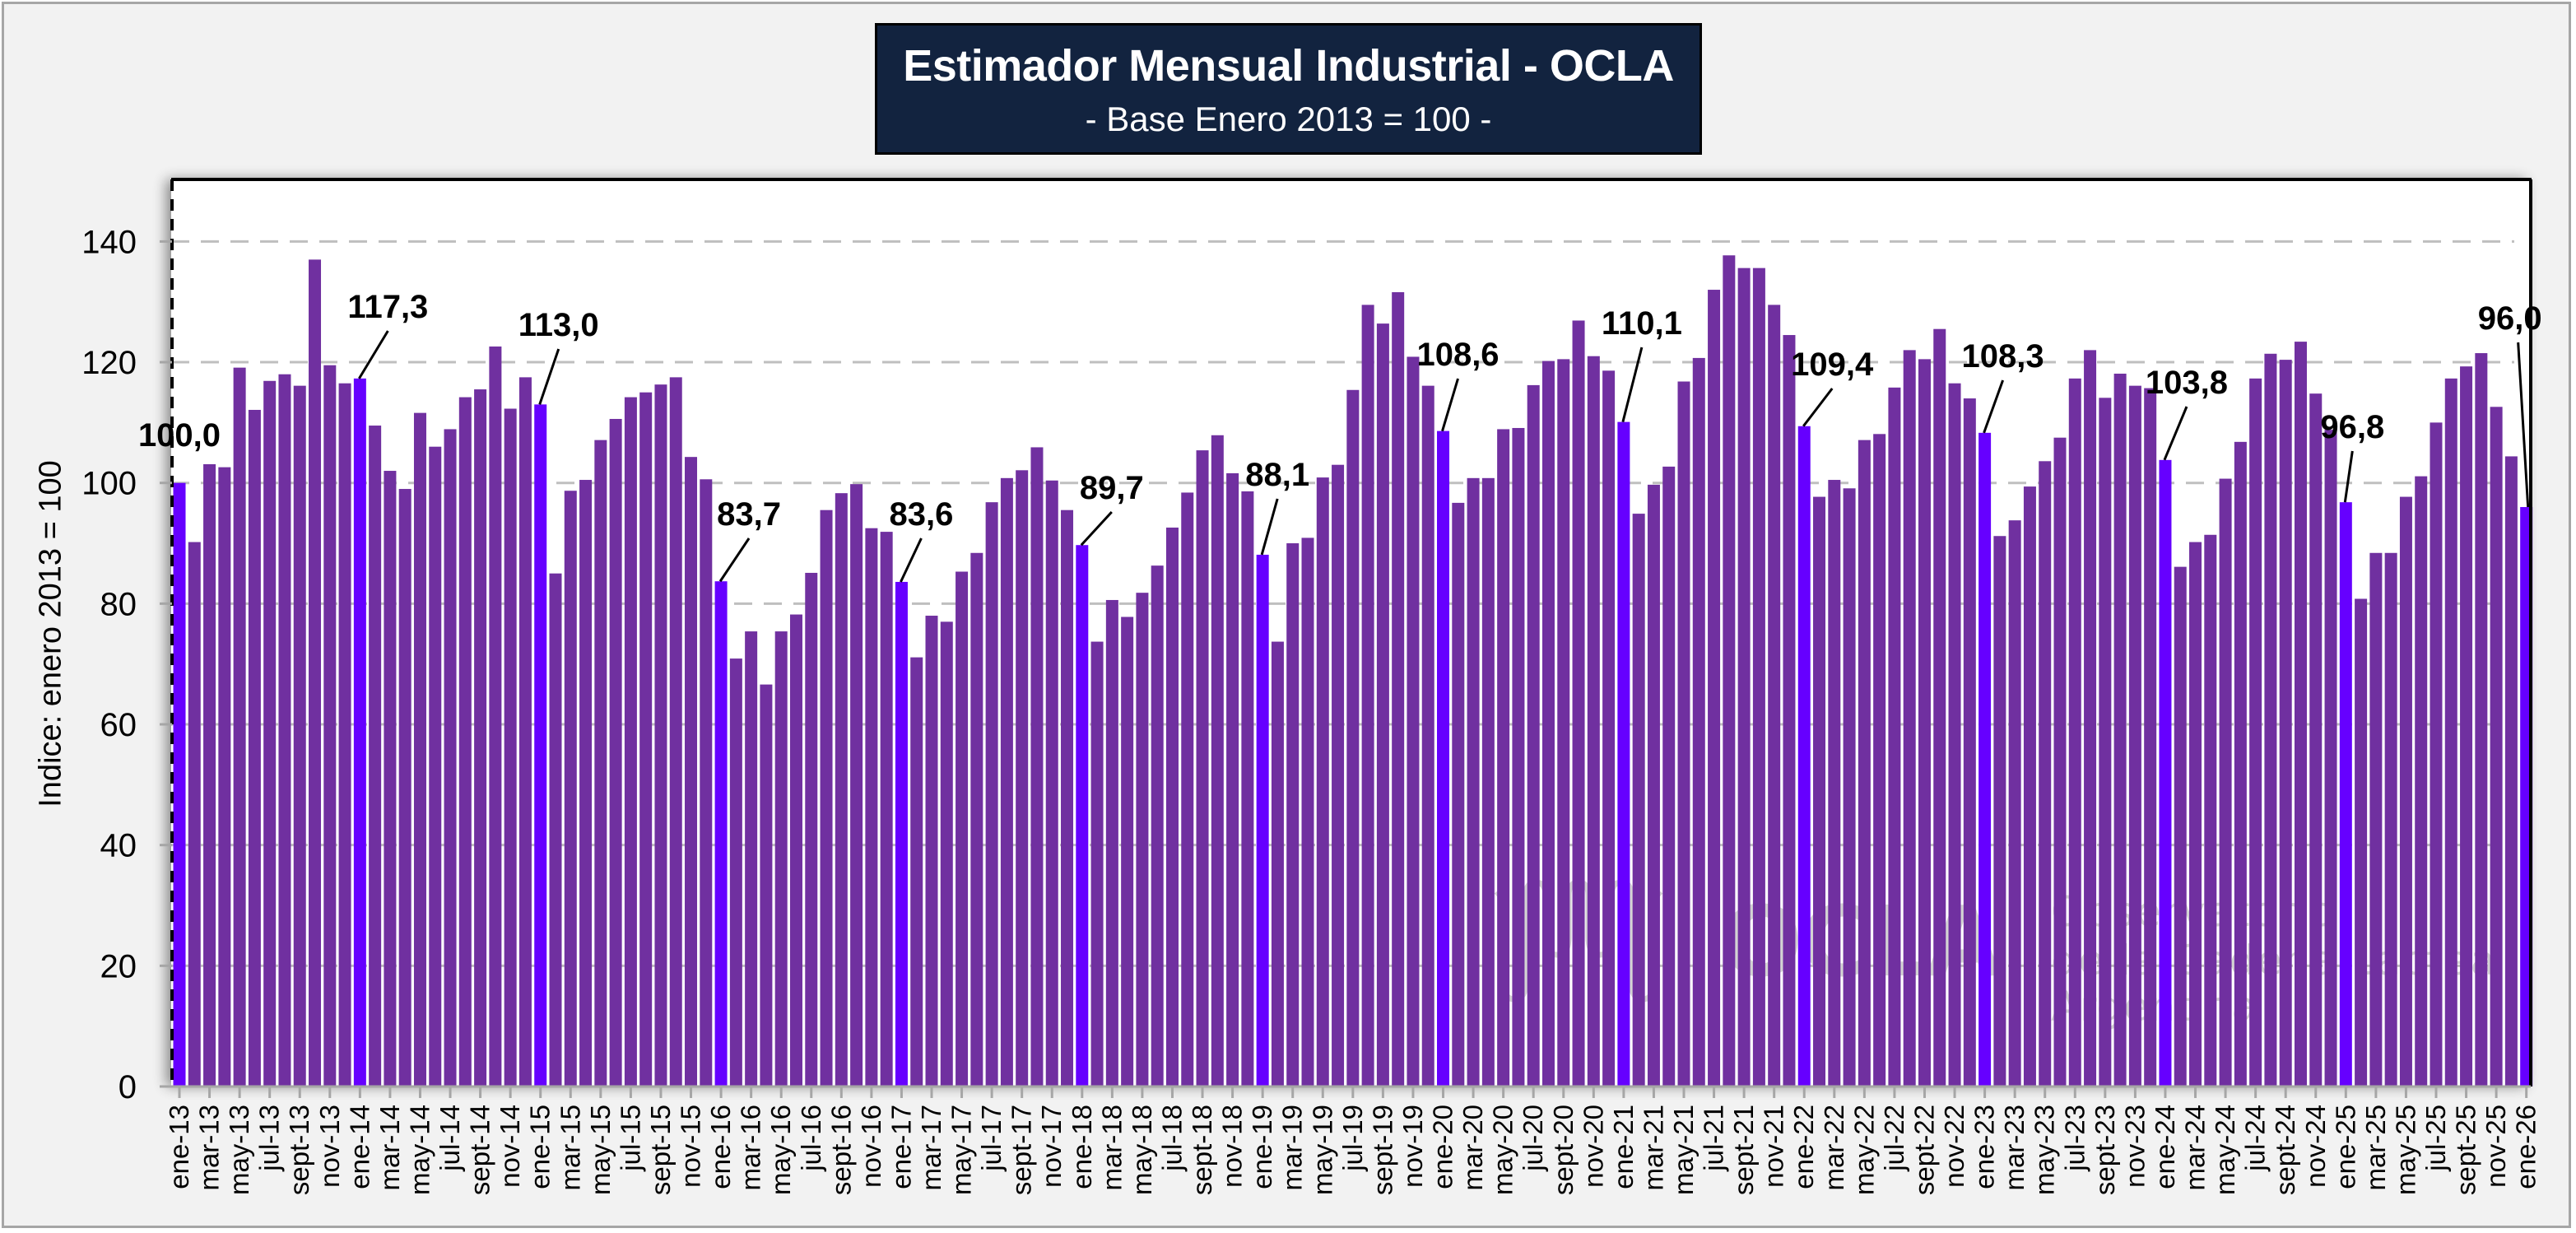 The height and width of the screenshot is (1233, 2576). What do you see at coordinates (480, 1150) in the screenshot?
I see `x-tick-label: sept-14` at bounding box center [480, 1150].